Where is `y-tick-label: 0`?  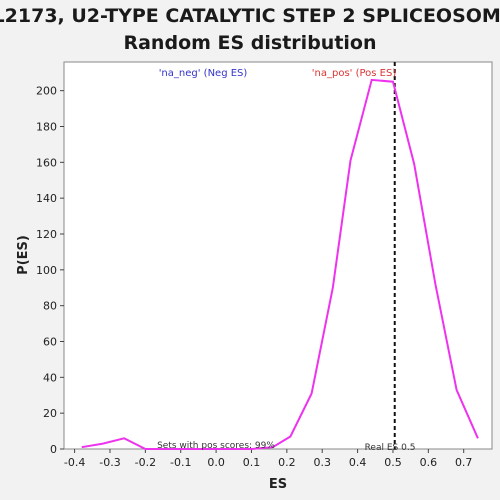
y-tick-label: 0 is located at coordinates (53, 449).